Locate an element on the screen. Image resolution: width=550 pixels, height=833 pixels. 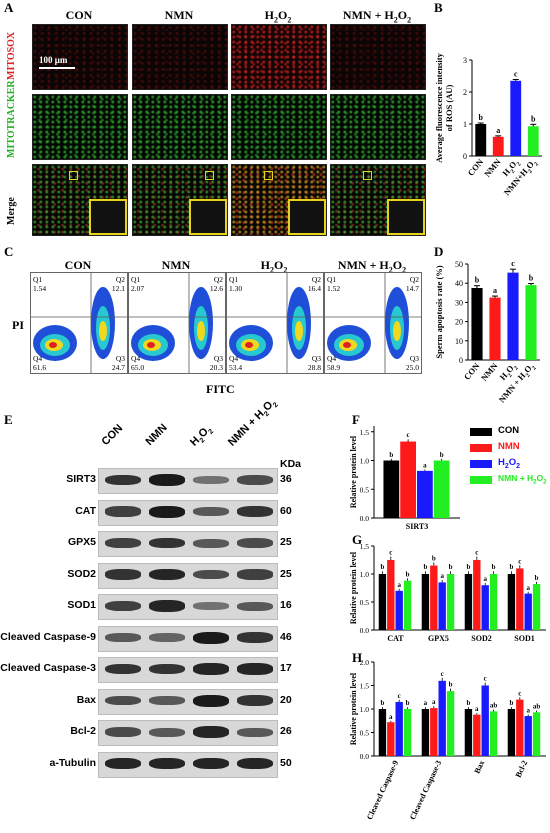
panel-label-d: D is located at coordinates (439, 251).